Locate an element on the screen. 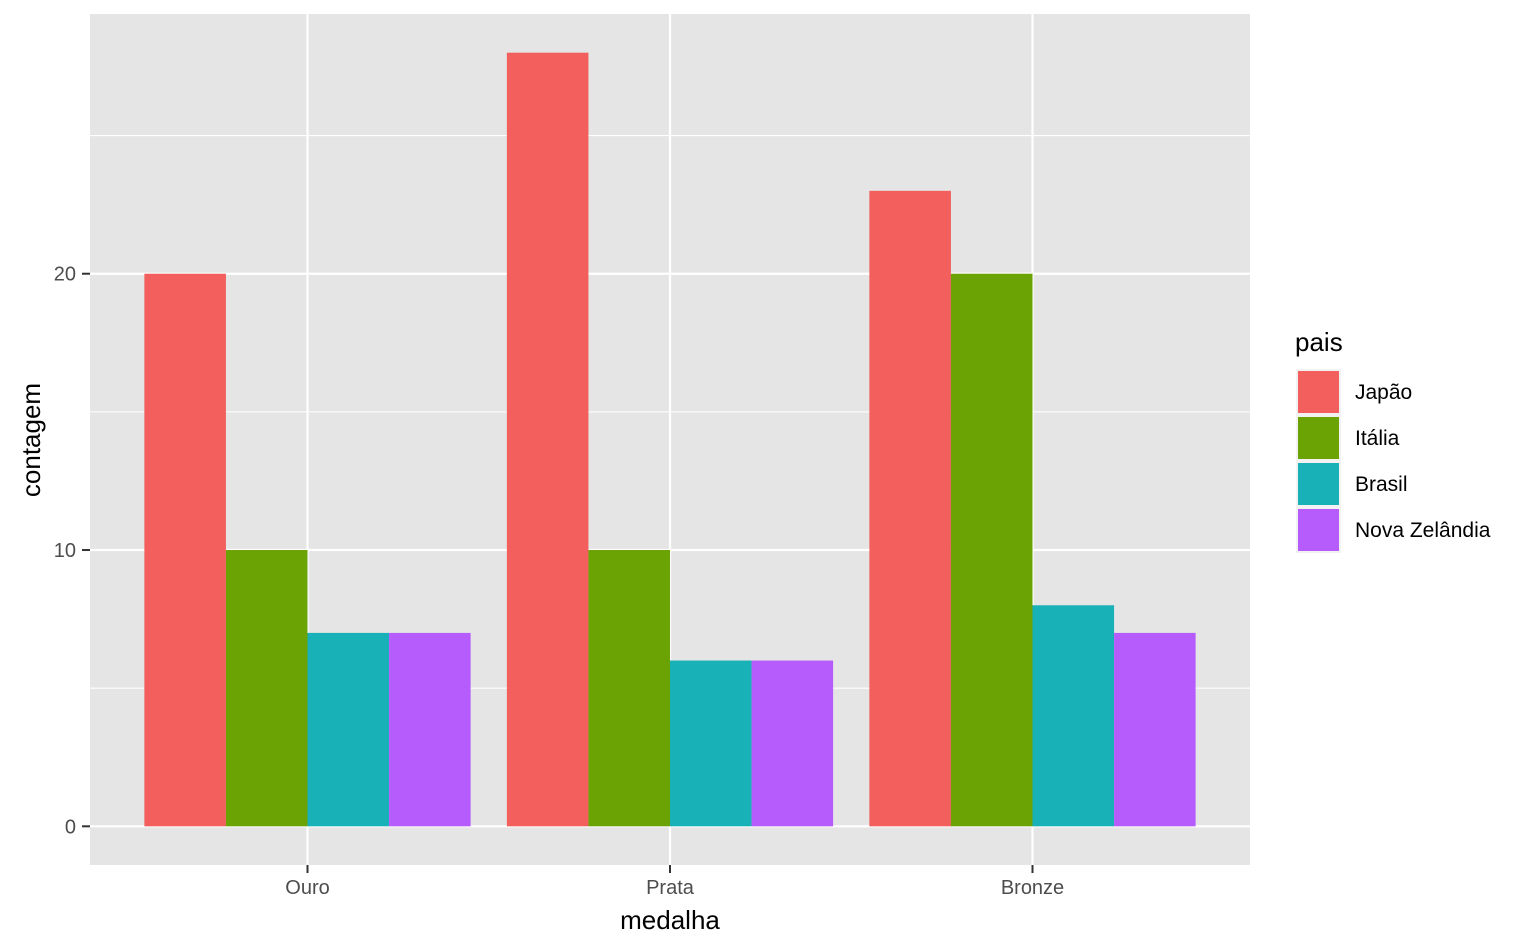 This screenshot has height=949, width=1536. legend: pais Japão Itália Brasil Nova Zelândia is located at coordinates (1393, 440).